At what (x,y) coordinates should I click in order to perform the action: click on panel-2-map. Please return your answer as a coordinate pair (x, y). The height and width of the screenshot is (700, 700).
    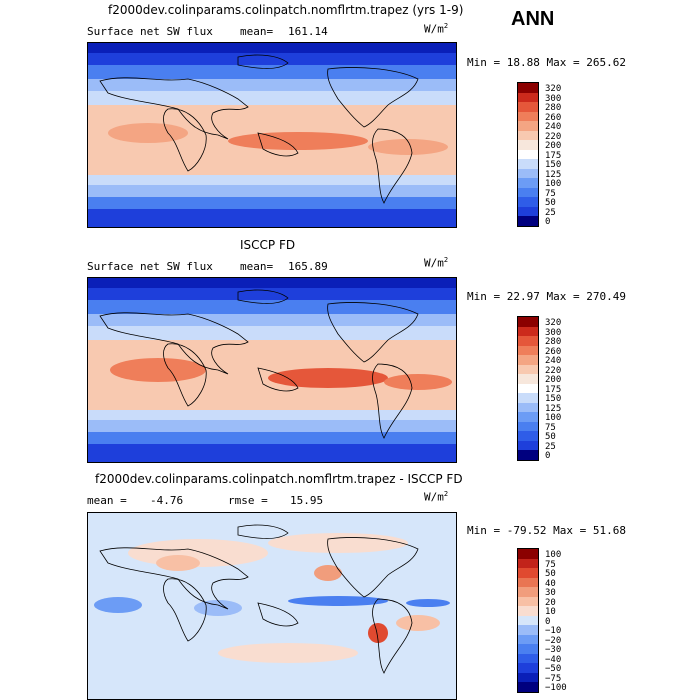
    Looking at the image, I should click on (272, 370).